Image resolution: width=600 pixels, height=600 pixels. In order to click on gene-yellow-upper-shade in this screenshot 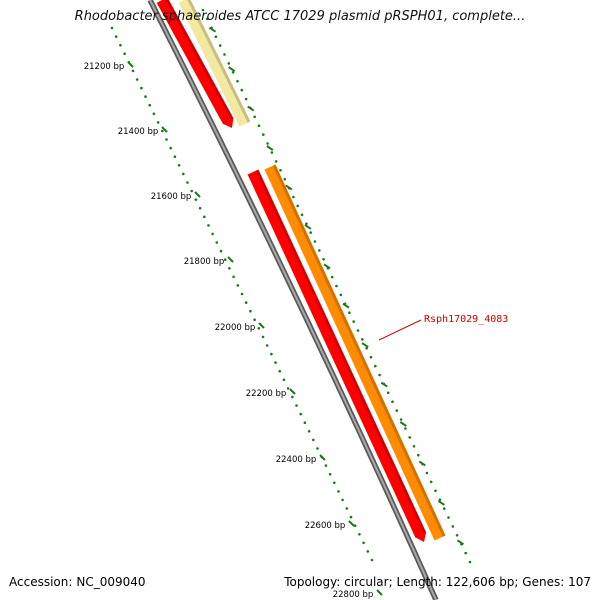, I will do `click(219, 61)`.